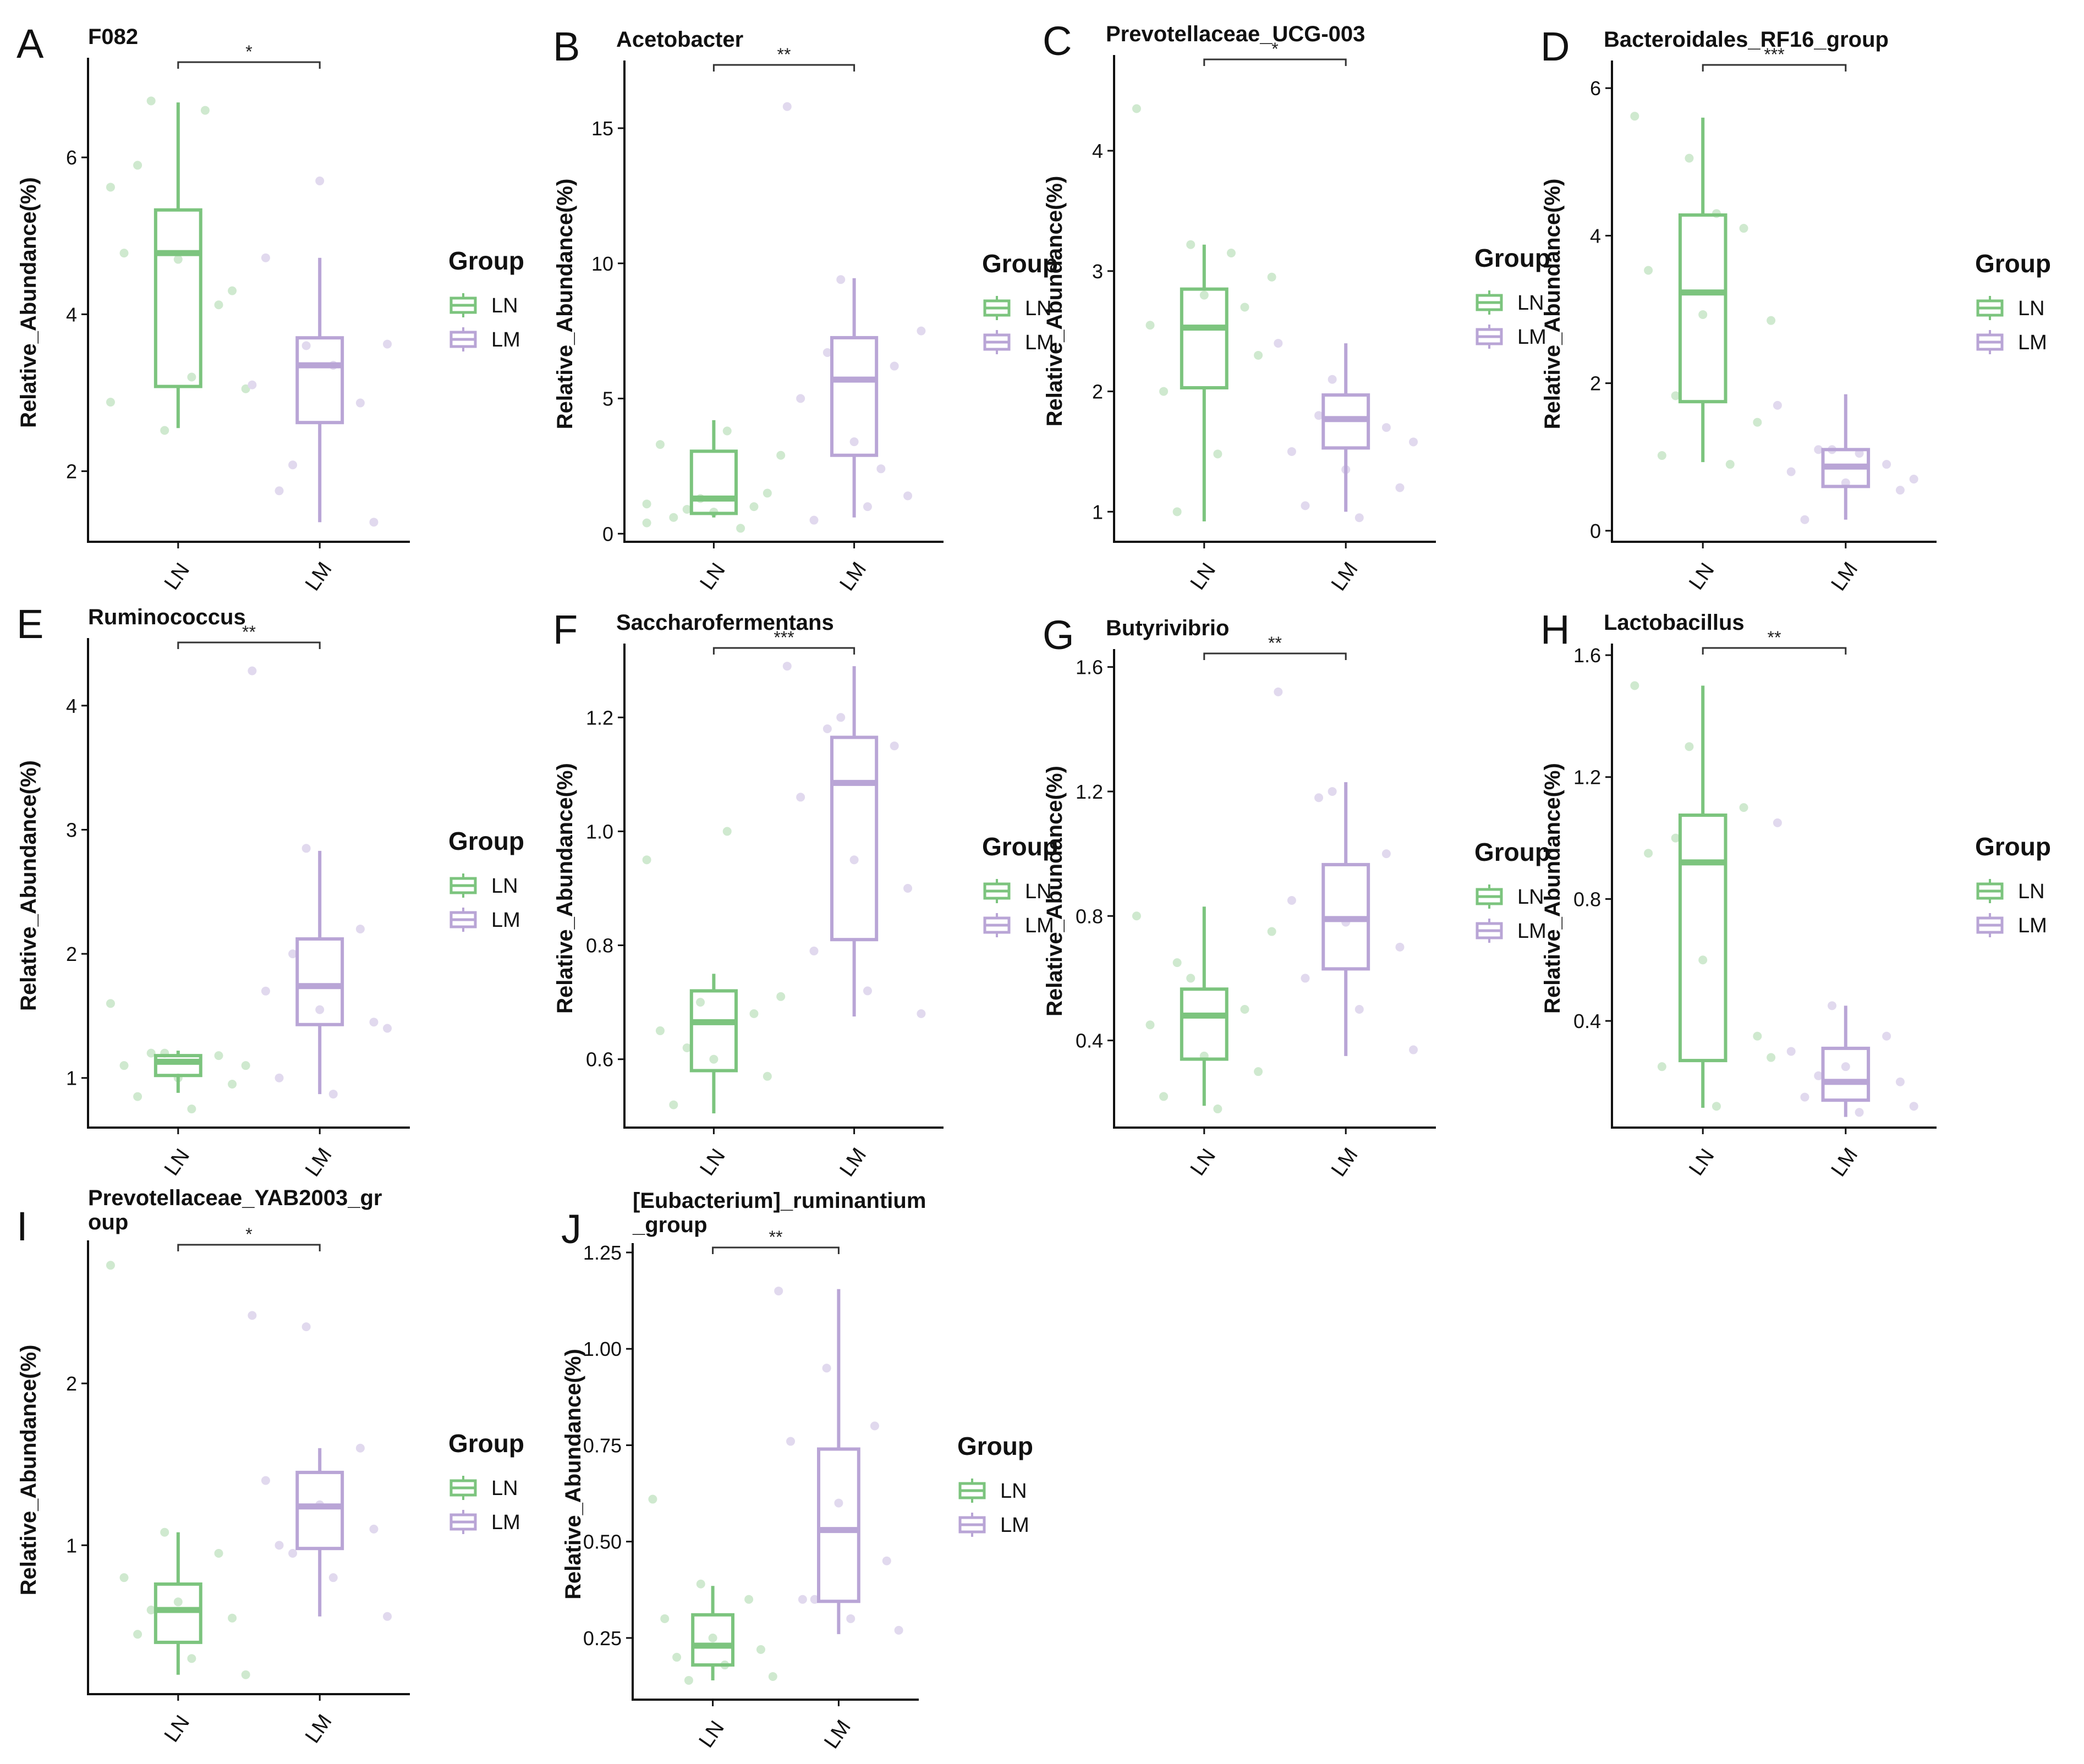 This screenshot has height=1764, width=2084. I want to click on y-tick-label-h: 0.8, so click(1587, 899).